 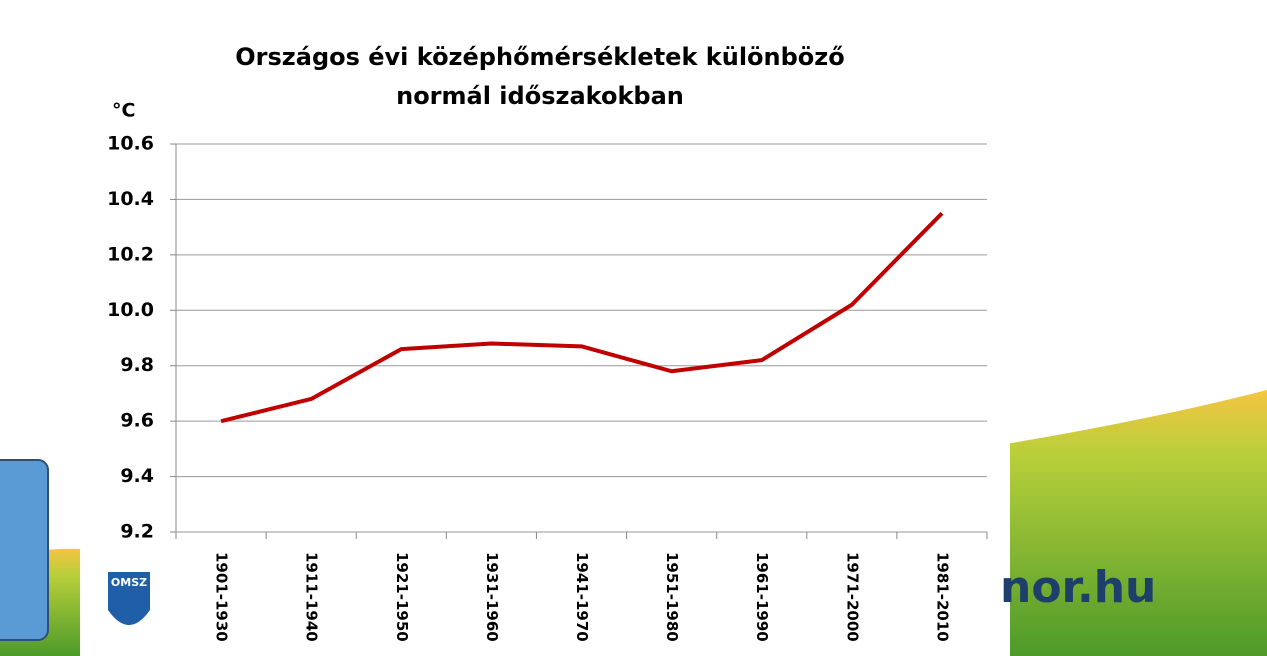 I want to click on y-tick-label: 9.6, so click(x=137, y=421).